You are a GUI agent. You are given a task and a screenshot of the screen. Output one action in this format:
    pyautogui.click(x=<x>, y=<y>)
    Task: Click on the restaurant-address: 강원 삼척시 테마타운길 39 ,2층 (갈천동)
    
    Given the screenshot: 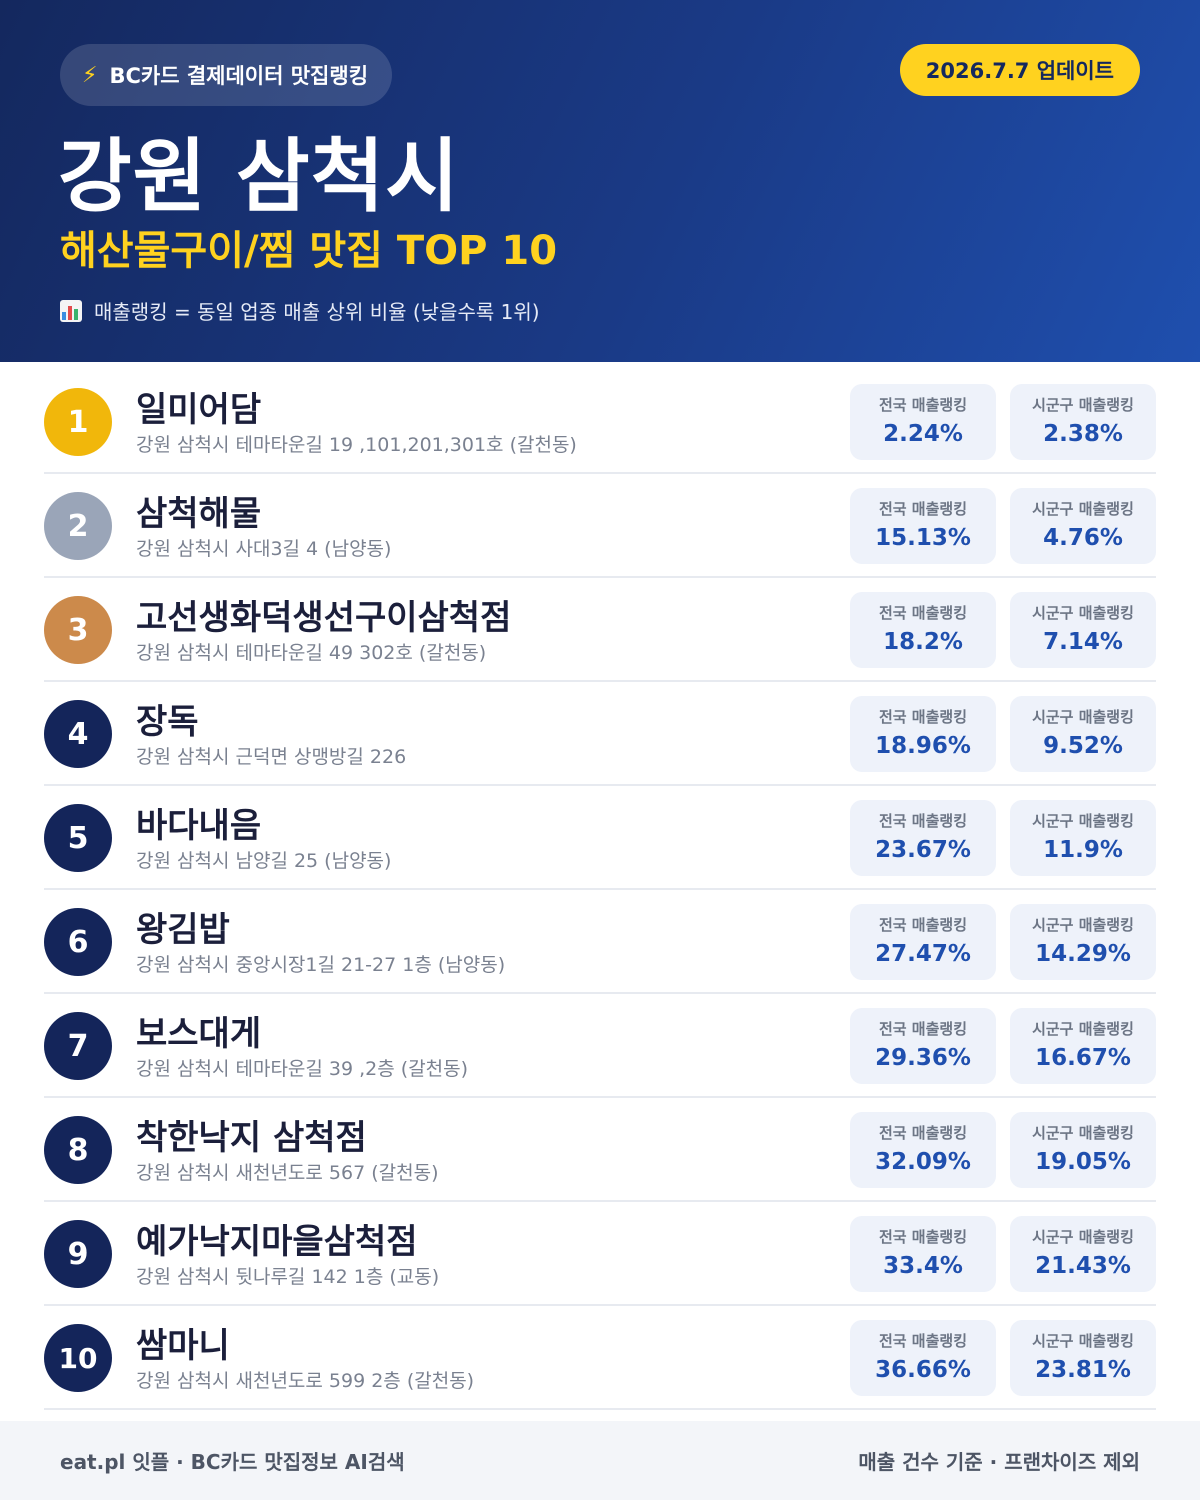 What is the action you would take?
    pyautogui.click(x=302, y=1069)
    